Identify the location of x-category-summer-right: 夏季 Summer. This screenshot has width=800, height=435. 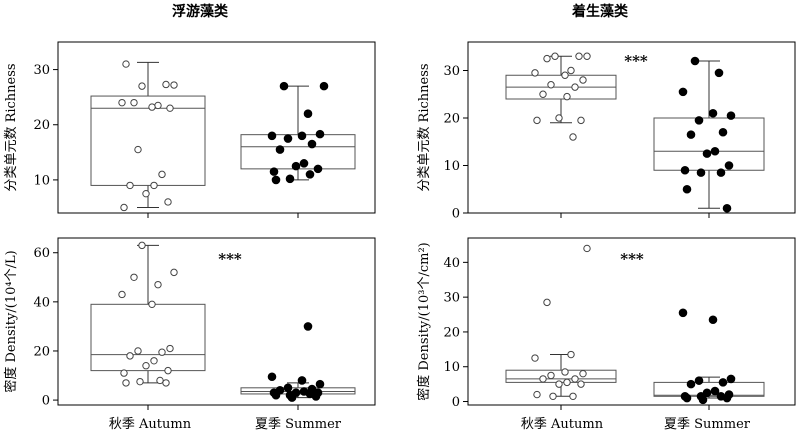
(707, 424).